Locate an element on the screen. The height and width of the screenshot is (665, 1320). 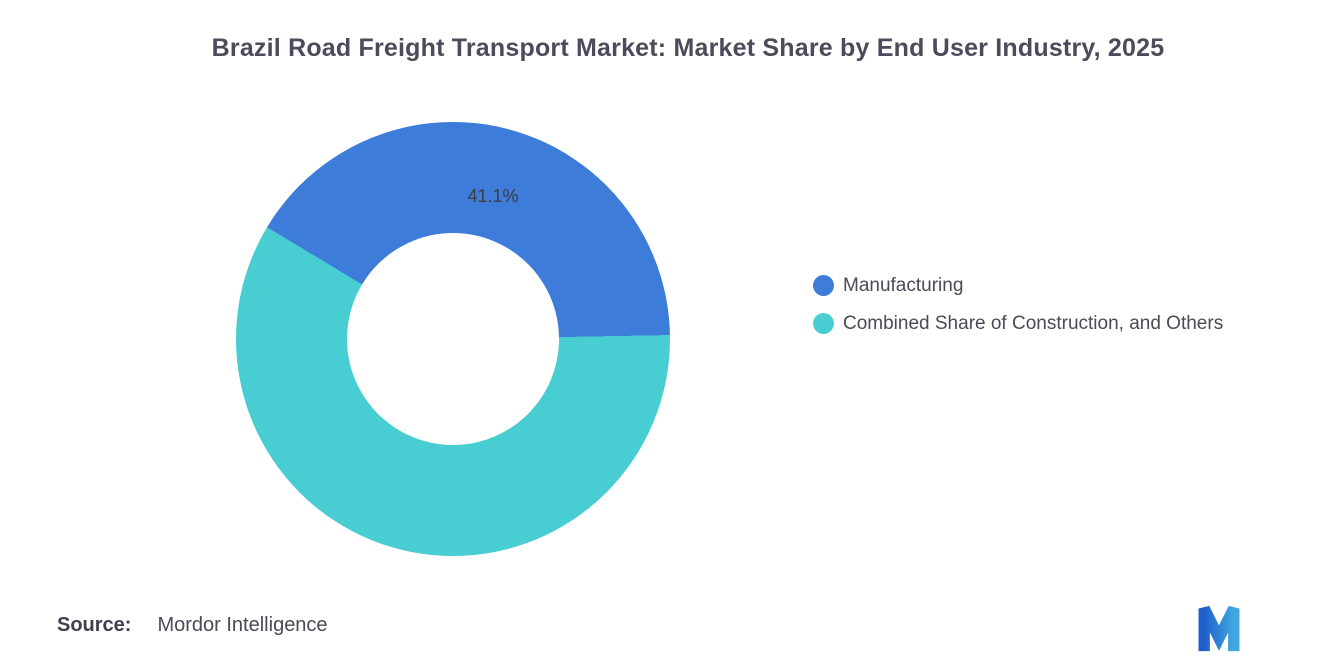
slice-label-manufacturing: 41.1% is located at coordinates (493, 196).